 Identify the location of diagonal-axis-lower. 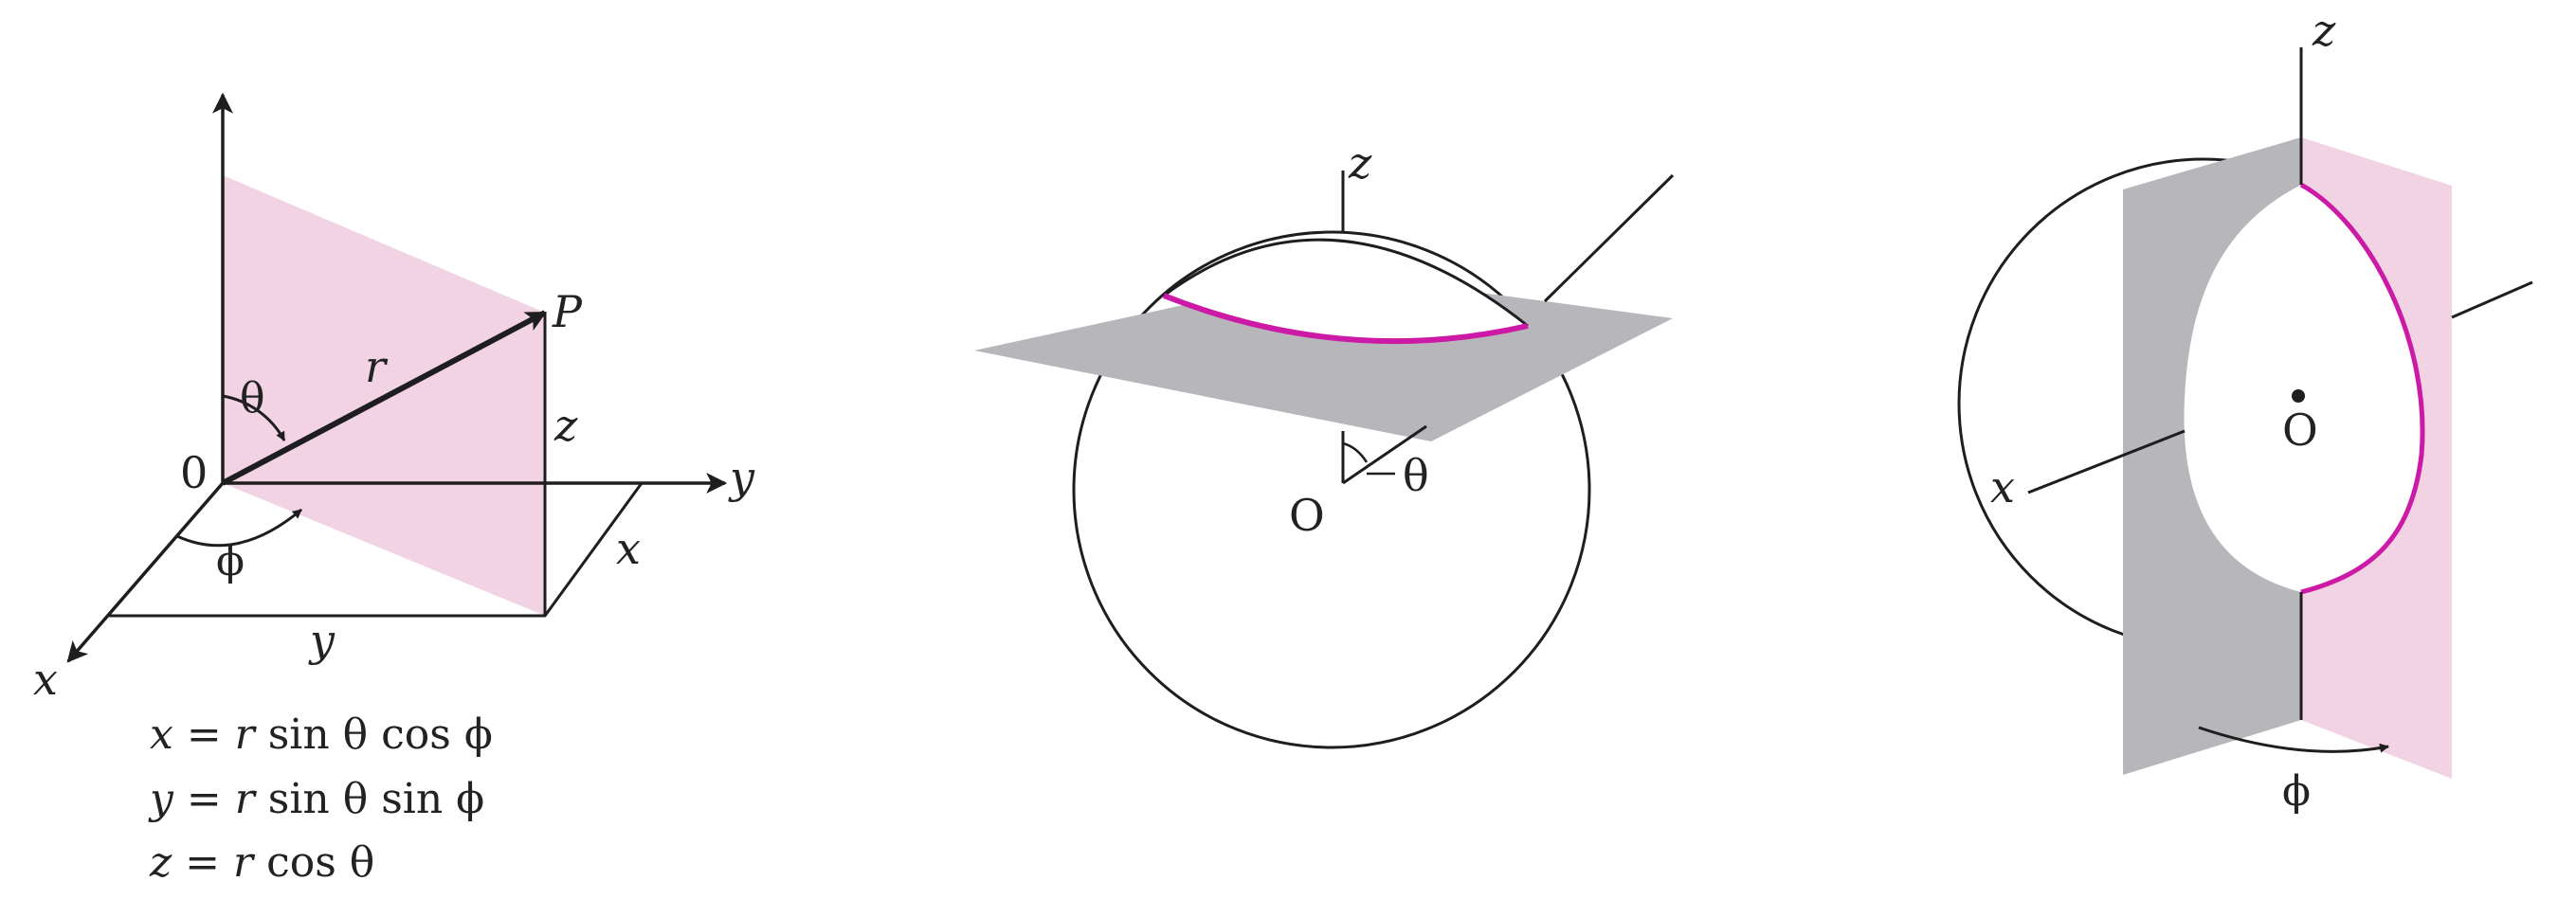
(1384, 454).